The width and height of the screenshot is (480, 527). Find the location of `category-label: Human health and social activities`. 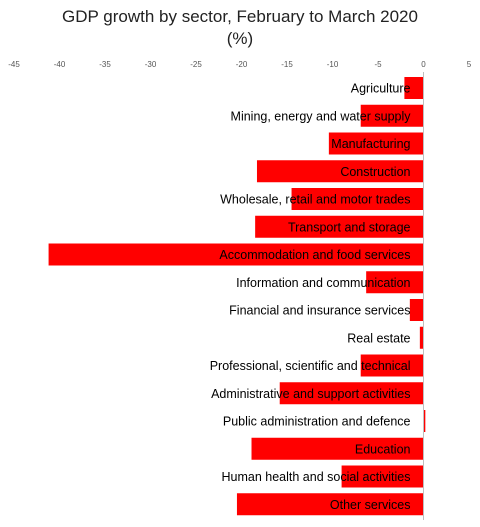

category-label: Human health and social activities is located at coordinates (316, 477).